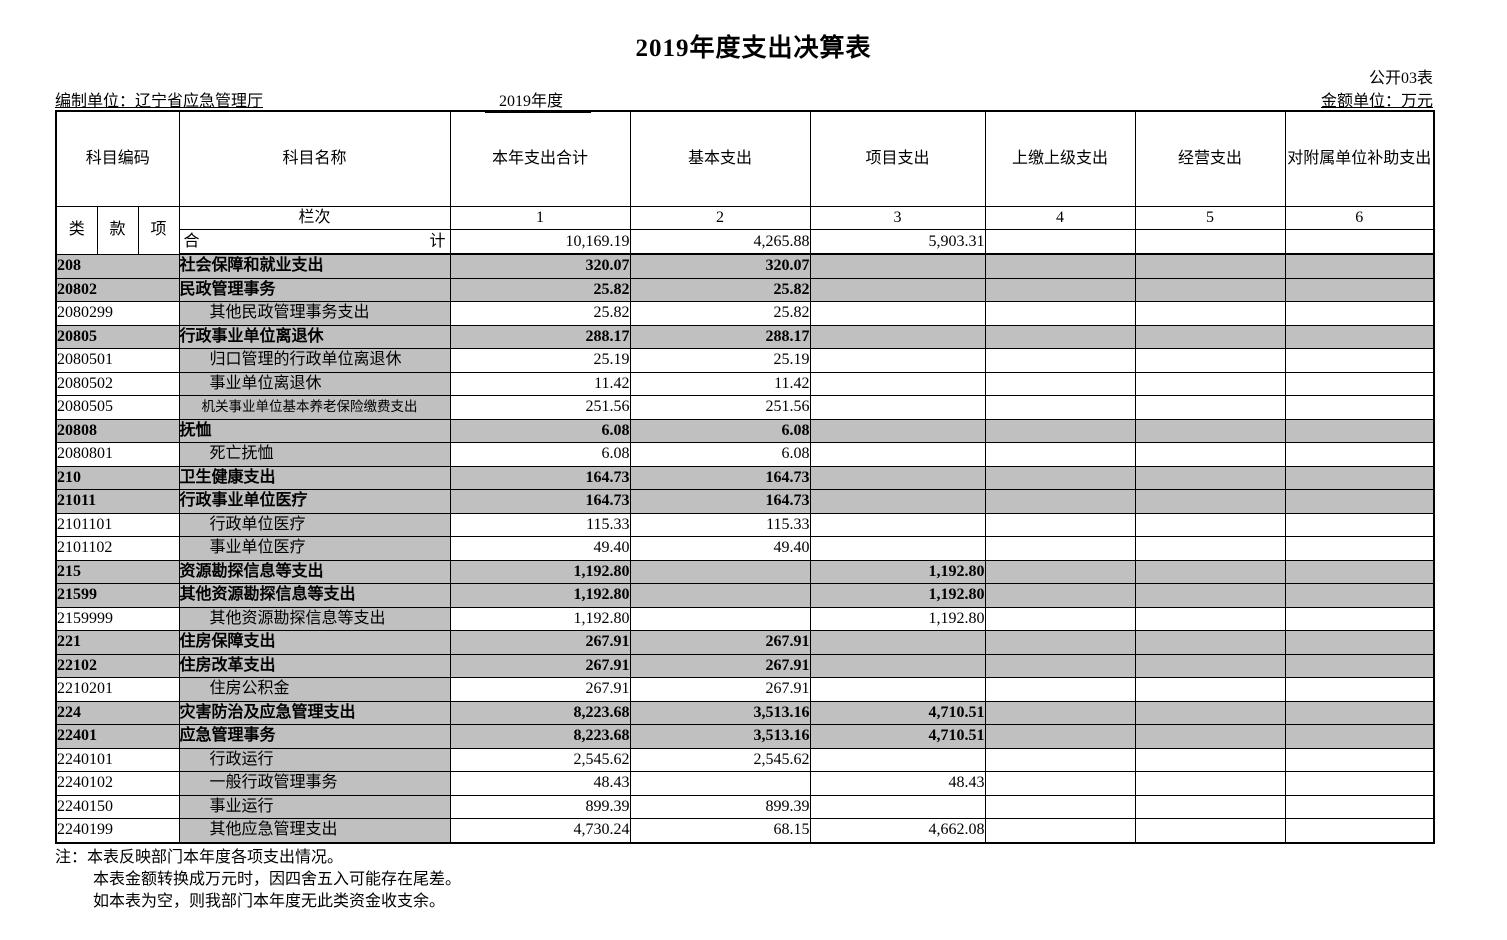  Describe the element at coordinates (745, 689) in the screenshot. I see `table-row: 2210201 住房公积金 267.91 267.91` at that location.